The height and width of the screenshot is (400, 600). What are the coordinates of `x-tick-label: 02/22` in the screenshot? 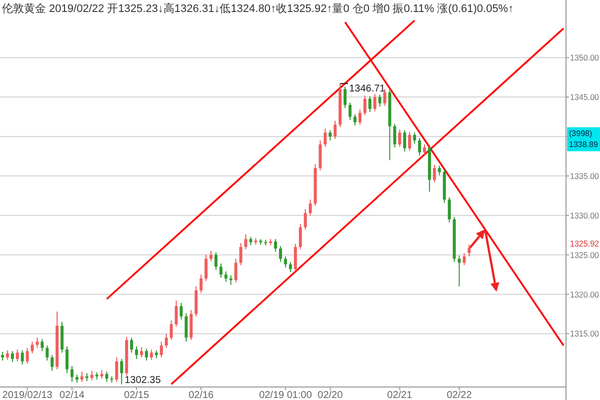 It's located at (459, 395).